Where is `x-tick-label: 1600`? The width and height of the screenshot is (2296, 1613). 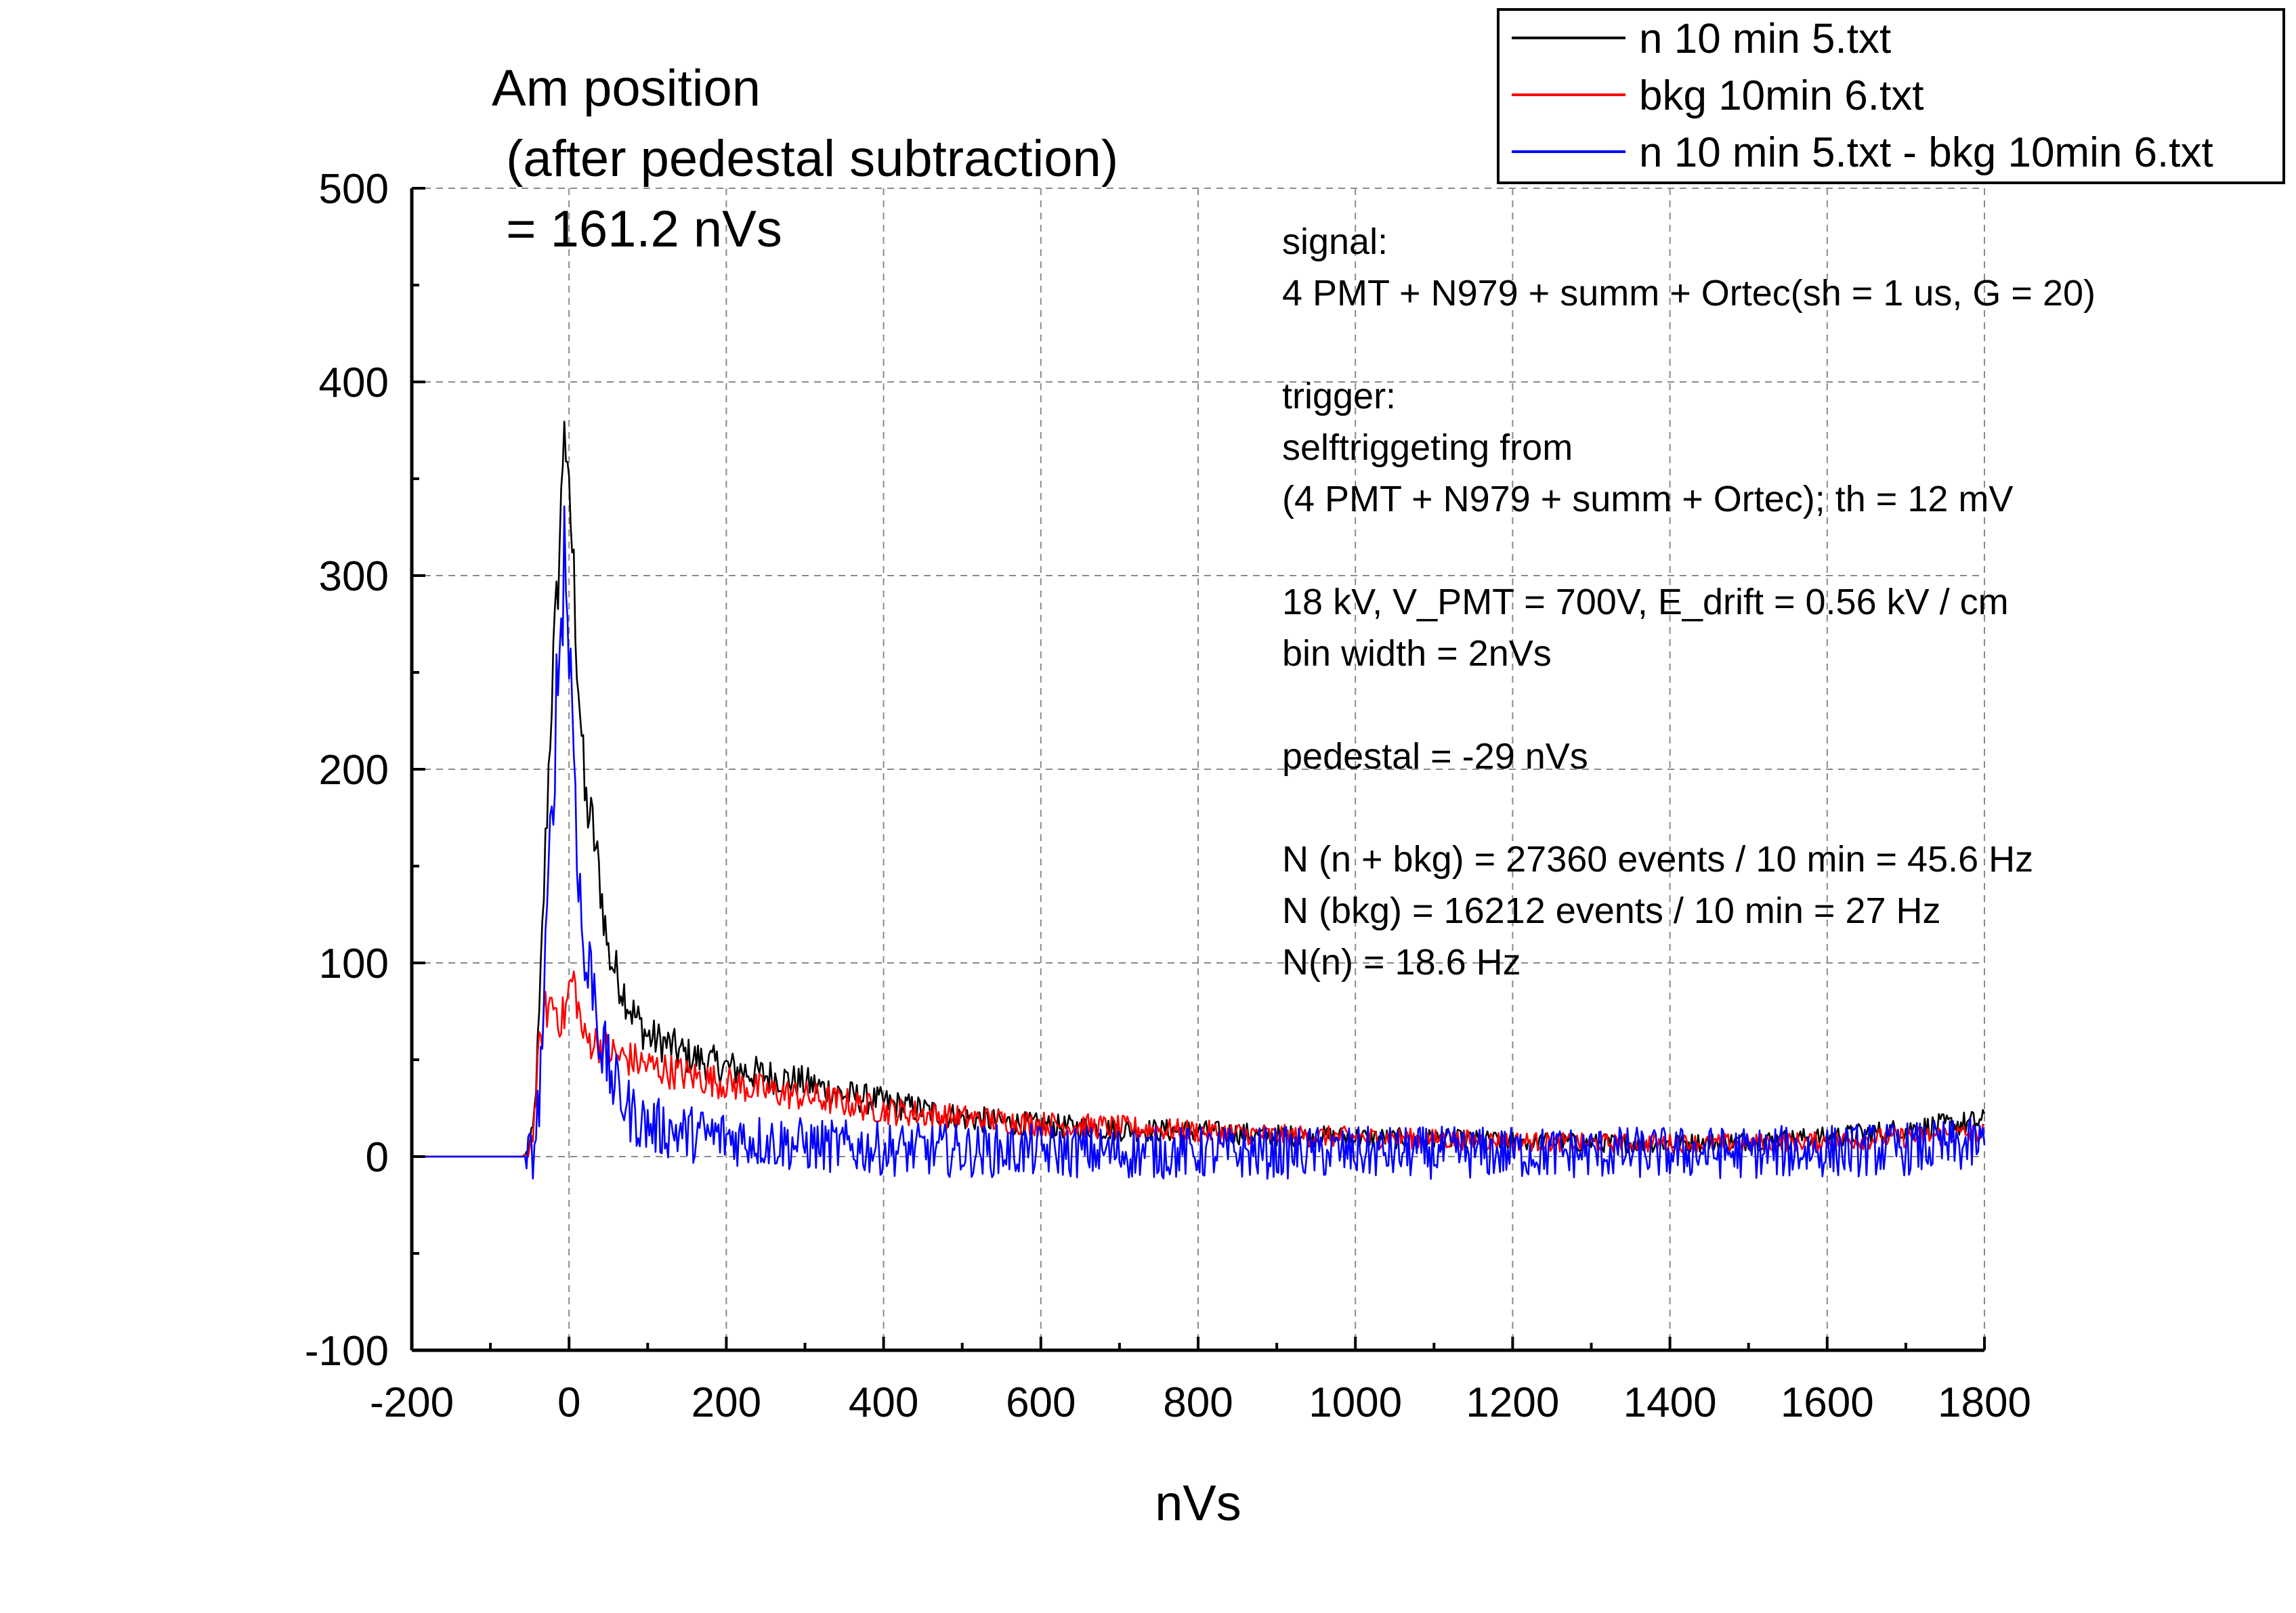 x-tick-label: 1600 is located at coordinates (1827, 1402).